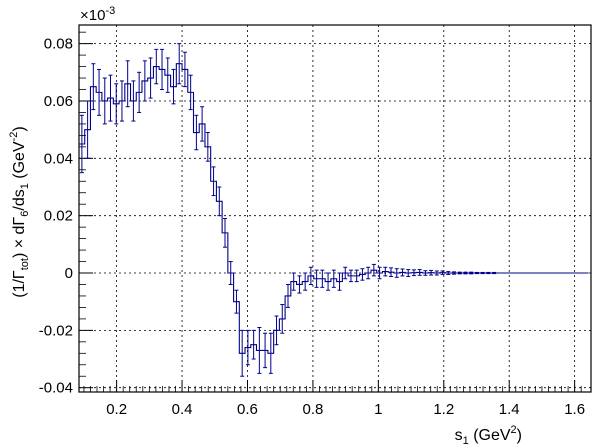 The width and height of the screenshot is (593, 447). What do you see at coordinates (58, 101) in the screenshot?
I see `y-tick-label: 0.06` at bounding box center [58, 101].